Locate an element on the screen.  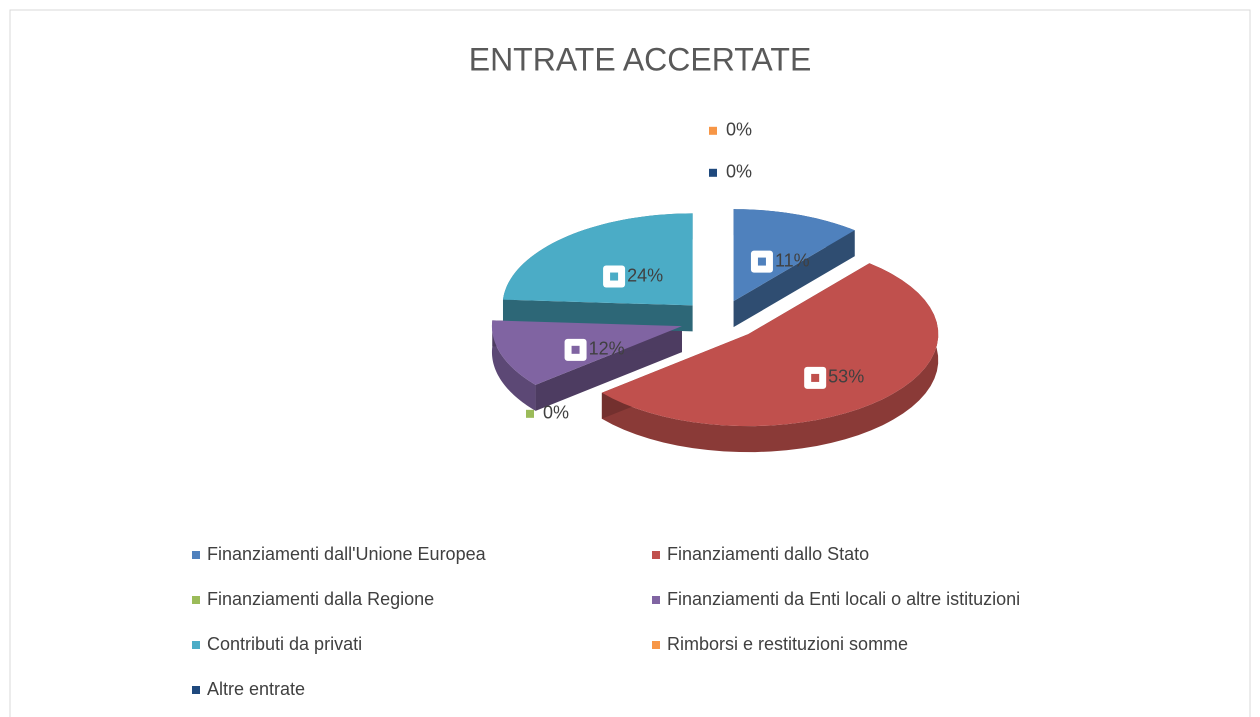
data-label: 12% is located at coordinates (607, 349).